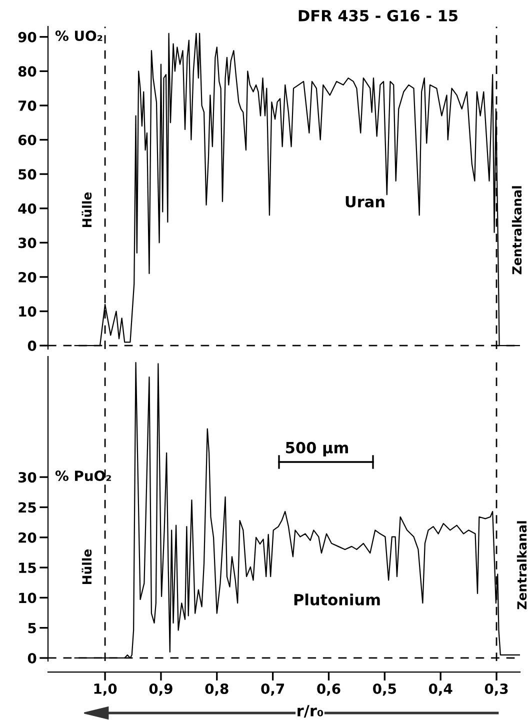  I want to click on y-tick-label: 80, so click(27, 71).